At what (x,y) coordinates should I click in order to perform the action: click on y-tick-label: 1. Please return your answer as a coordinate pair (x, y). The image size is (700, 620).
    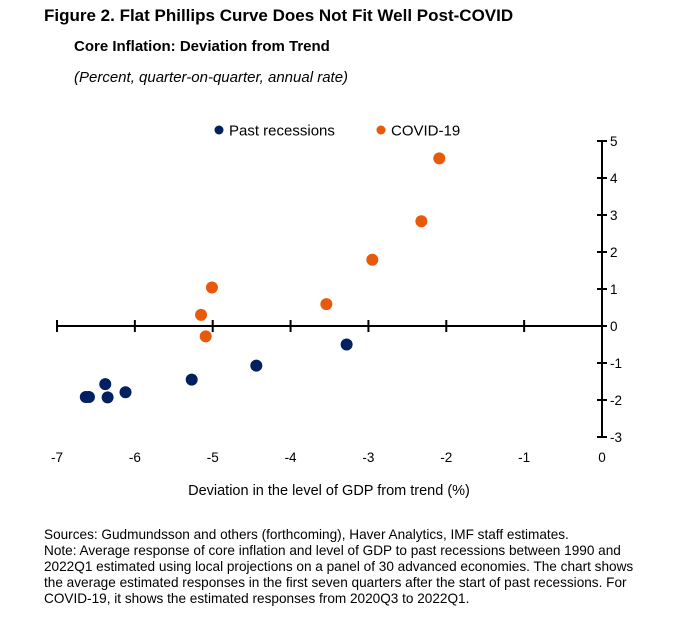
    Looking at the image, I should click on (614, 289).